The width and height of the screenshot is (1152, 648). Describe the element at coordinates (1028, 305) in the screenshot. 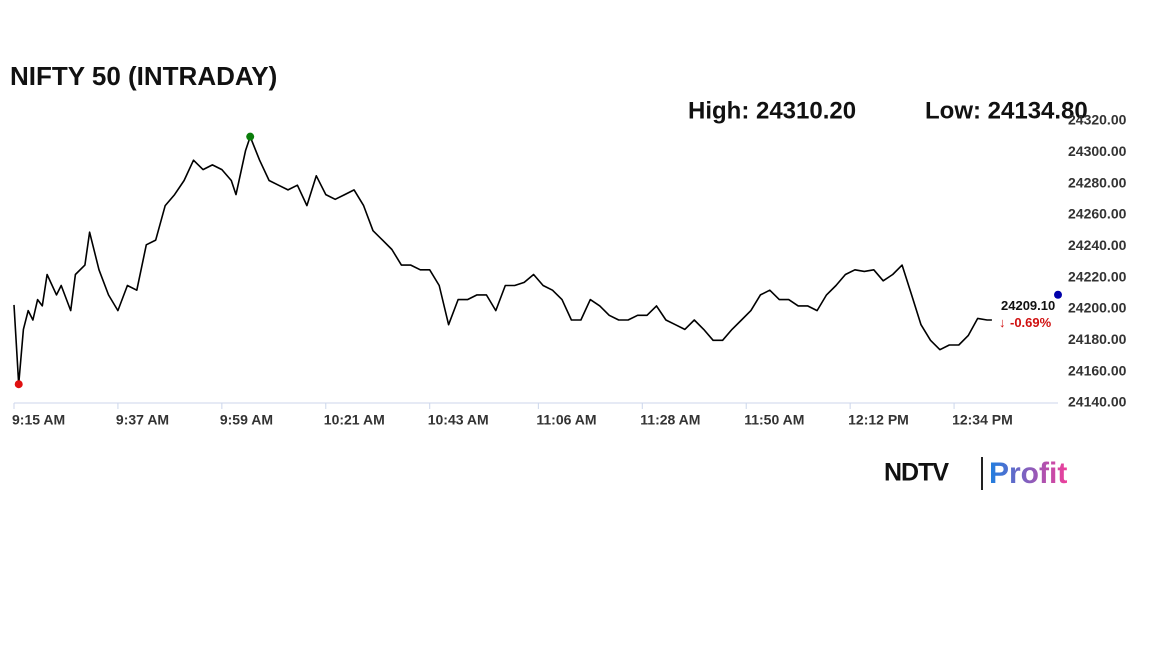

I see `last-value-label: 24209.10` at that location.